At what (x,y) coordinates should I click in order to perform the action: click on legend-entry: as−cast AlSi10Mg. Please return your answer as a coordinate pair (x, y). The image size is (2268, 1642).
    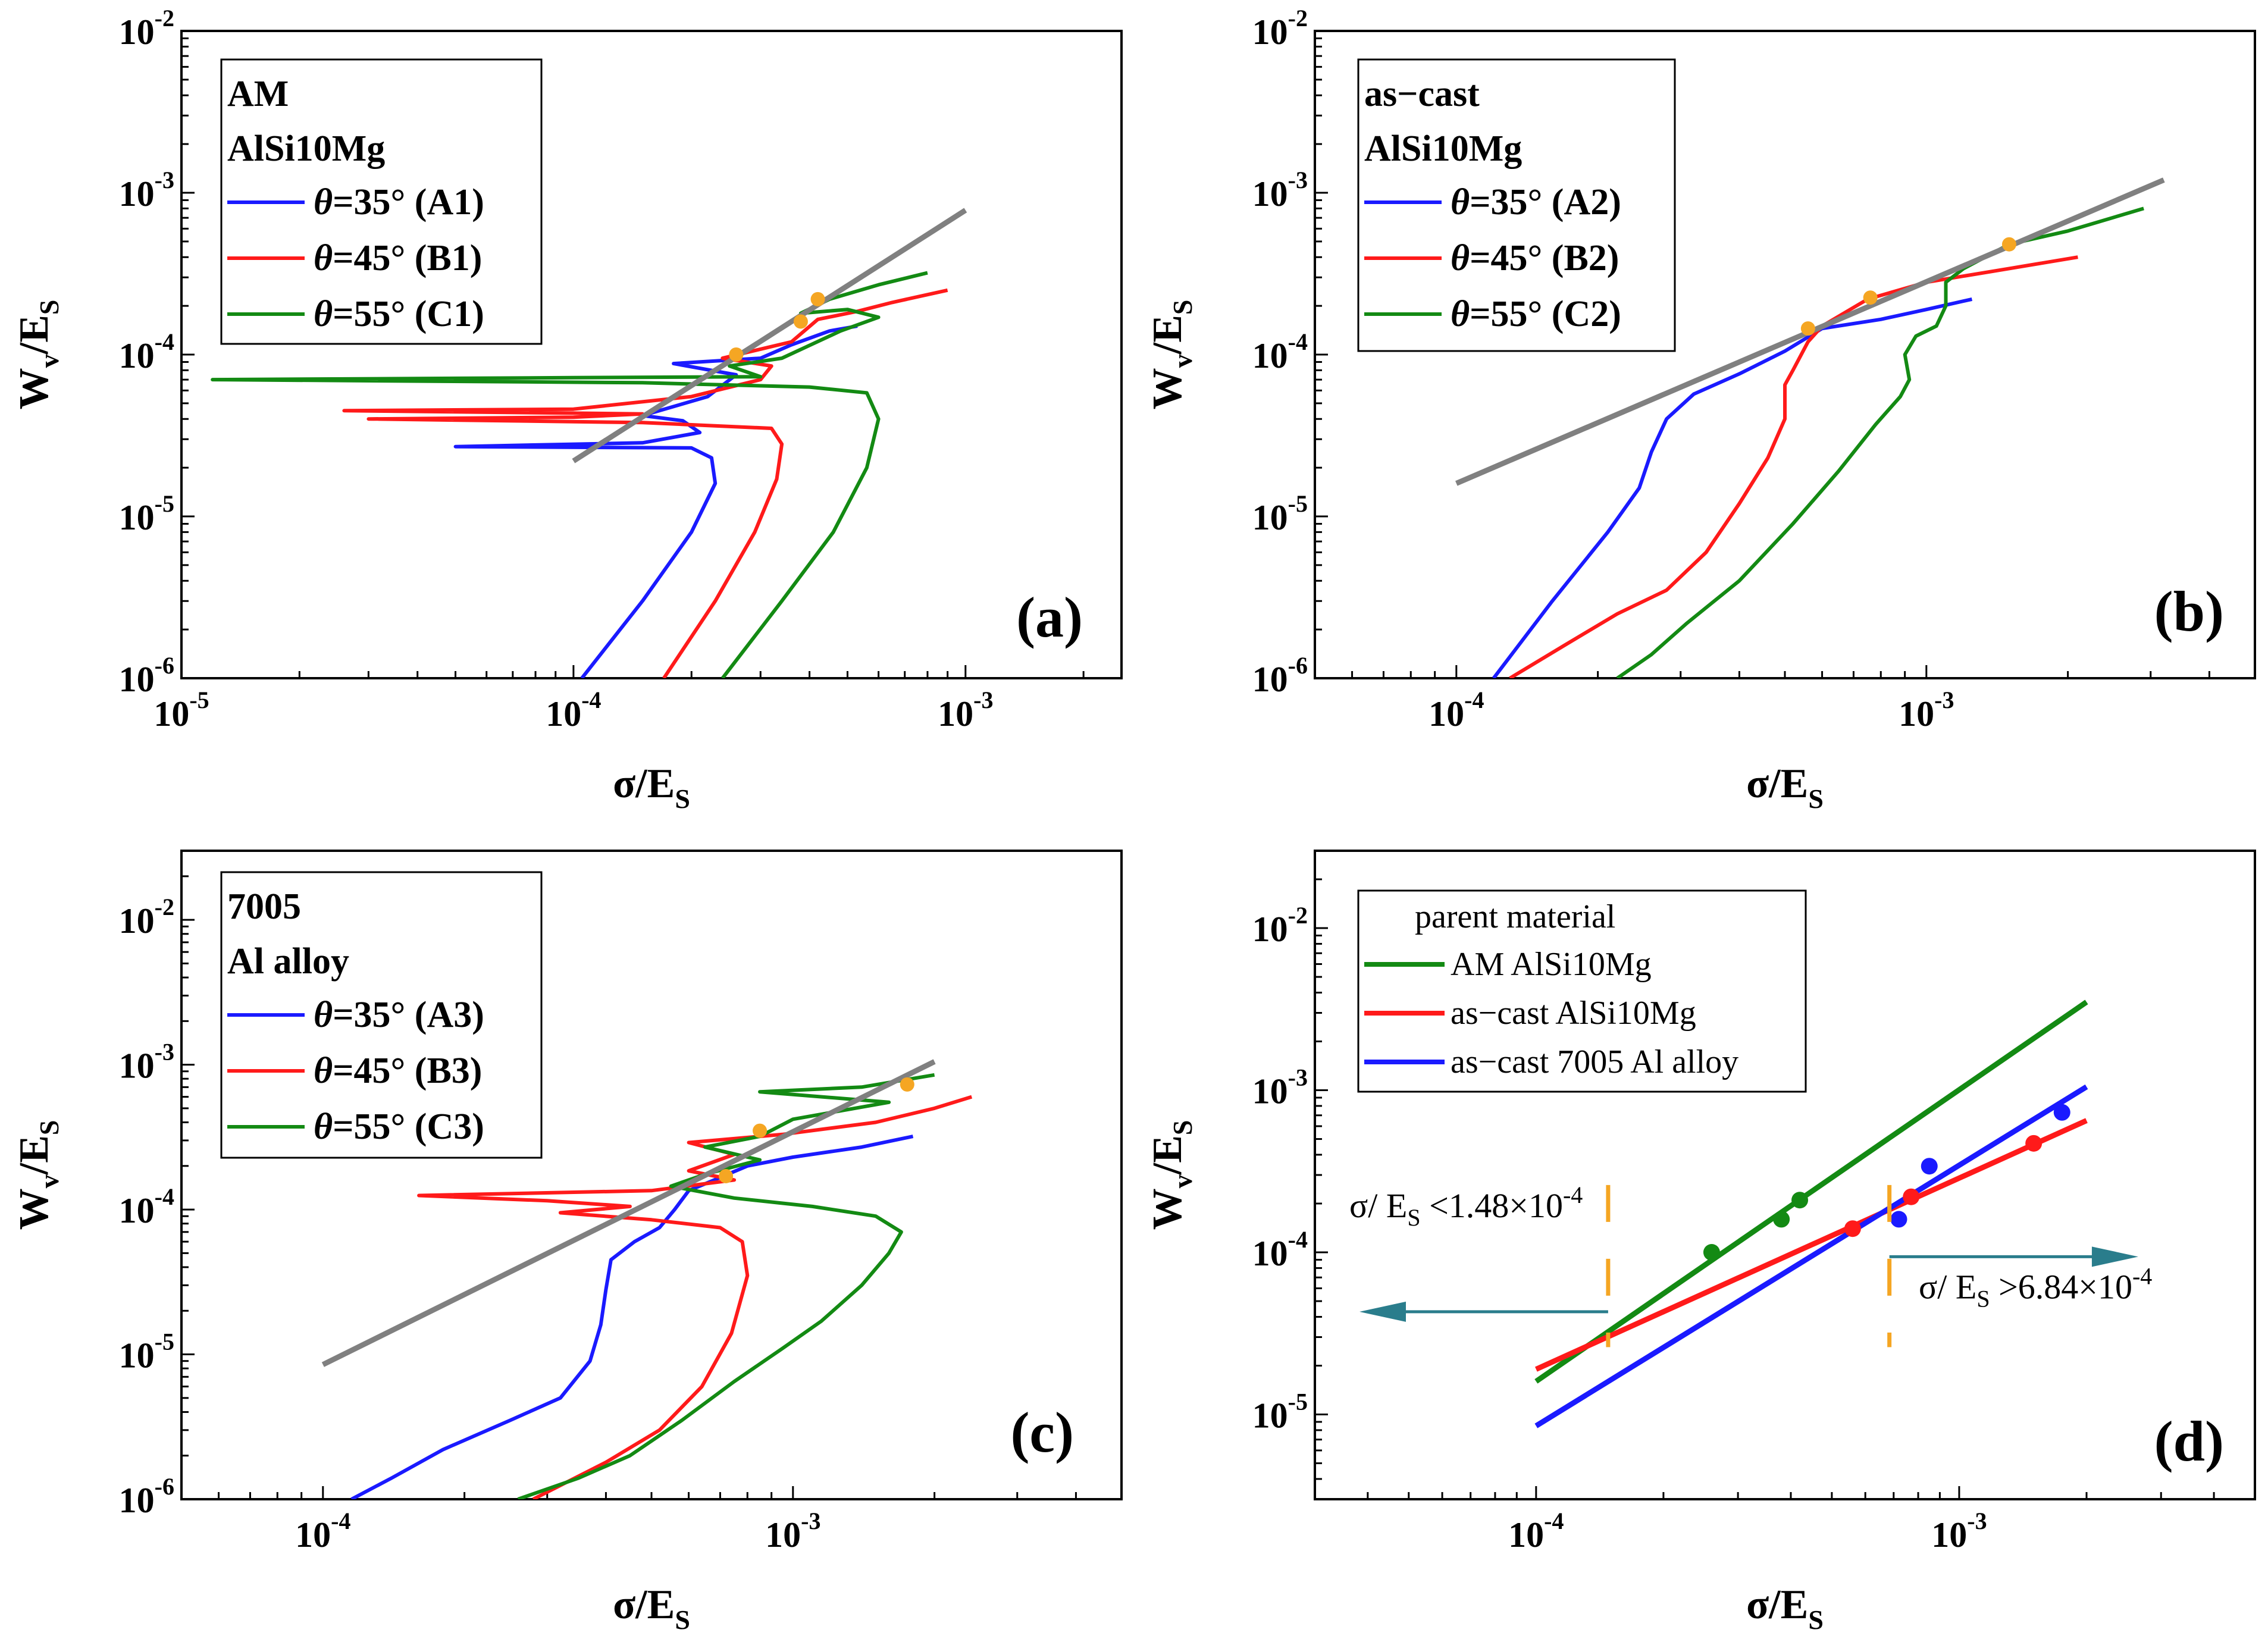
    Looking at the image, I should click on (1574, 1013).